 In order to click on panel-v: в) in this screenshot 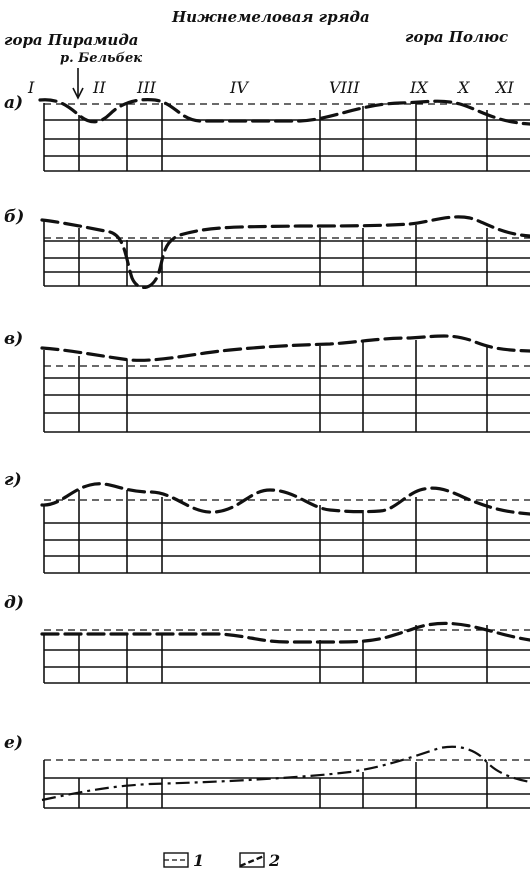, I will do `click(267, 381)`.